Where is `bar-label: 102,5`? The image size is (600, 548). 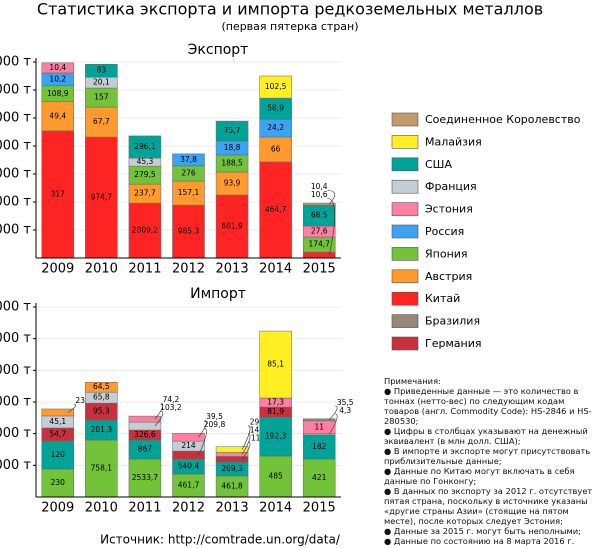
bar-label: 102,5 is located at coordinates (276, 86).